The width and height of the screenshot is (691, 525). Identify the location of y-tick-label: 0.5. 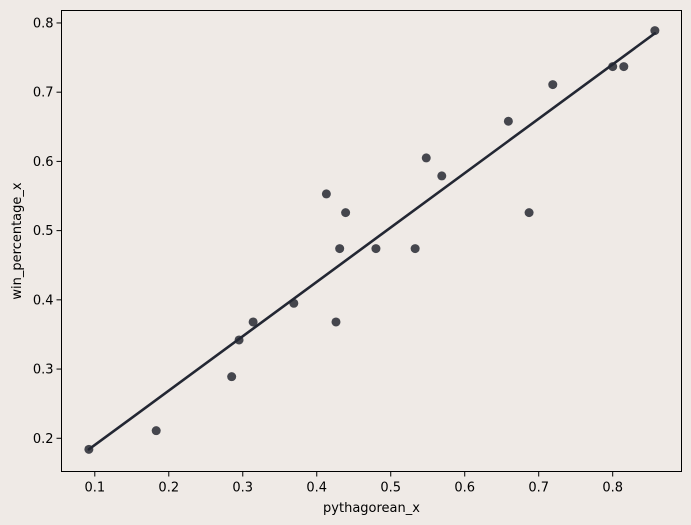
(43, 231).